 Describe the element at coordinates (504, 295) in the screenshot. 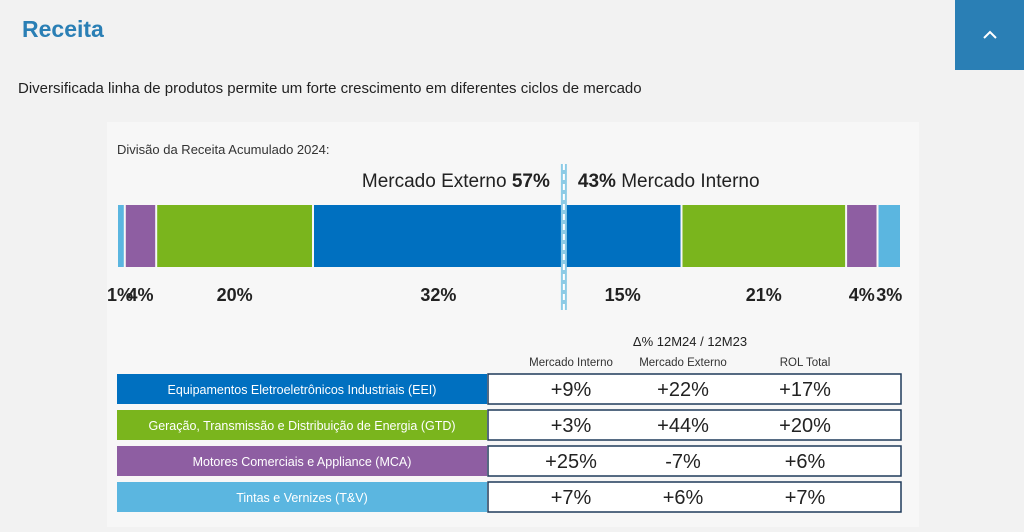

I see `segment-labels: 1%4% 20% 32% 15% 21% 4% 3%` at that location.